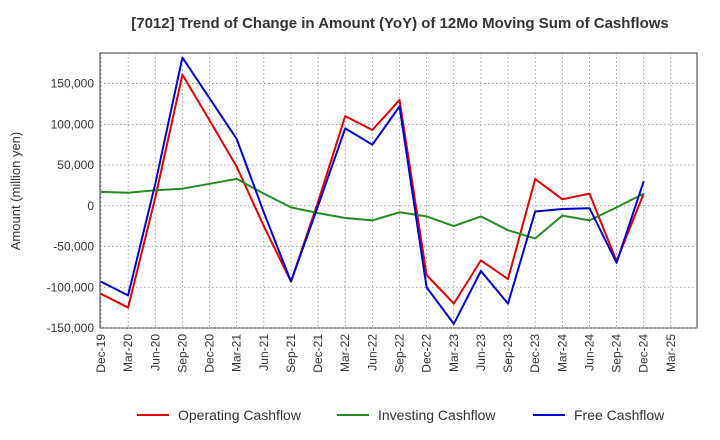  What do you see at coordinates (454, 353) in the screenshot?
I see `x-tick-label: Mar-23` at bounding box center [454, 353].